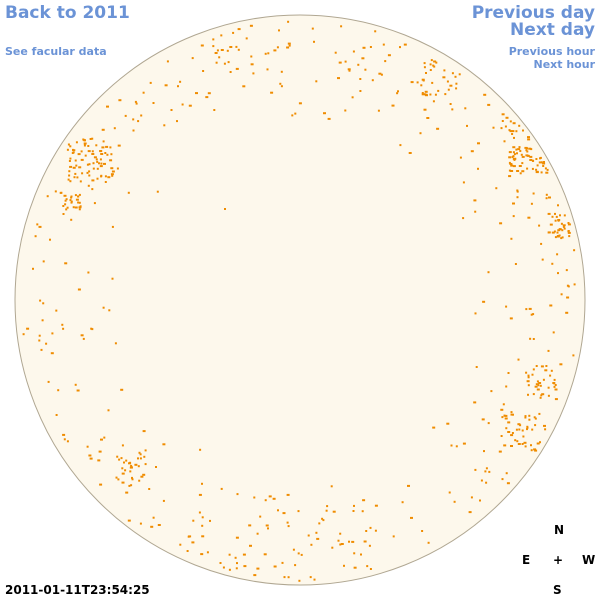  What do you see at coordinates (552, 30) in the screenshot?
I see `next-day-link: Next day` at bounding box center [552, 30].